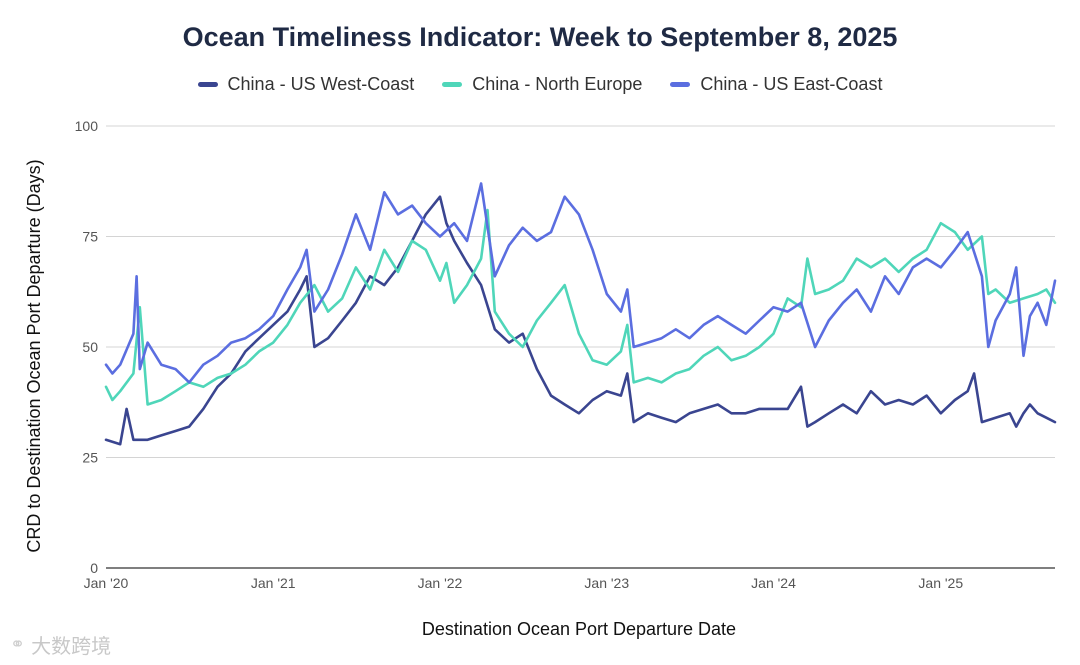 This screenshot has width=1080, height=665. What do you see at coordinates (71, 647) in the screenshot?
I see `watermark-text: 大数跨境` at bounding box center [71, 647].